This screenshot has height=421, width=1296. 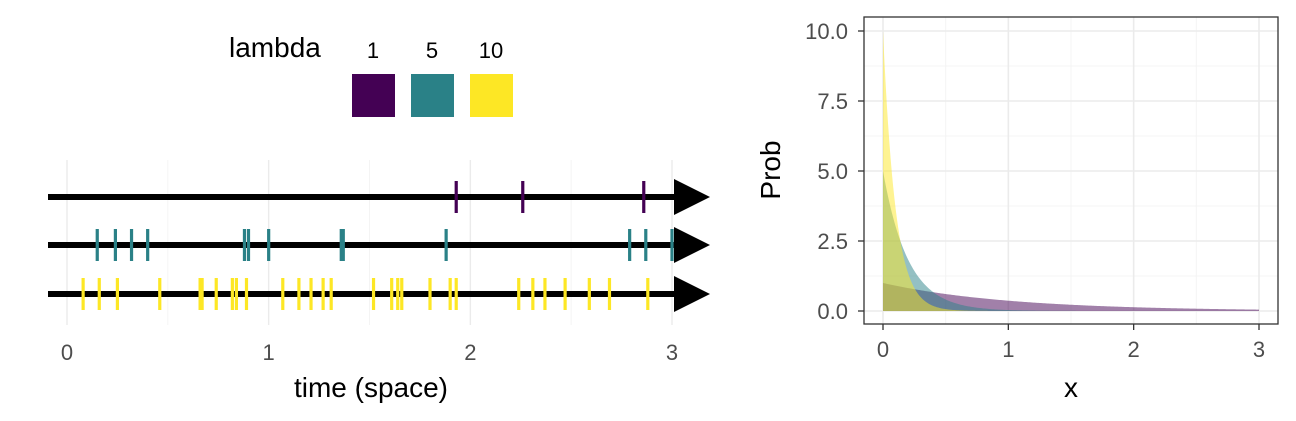 What do you see at coordinates (770, 169) in the screenshot?
I see `density-y-axis-title: Prob` at bounding box center [770, 169].